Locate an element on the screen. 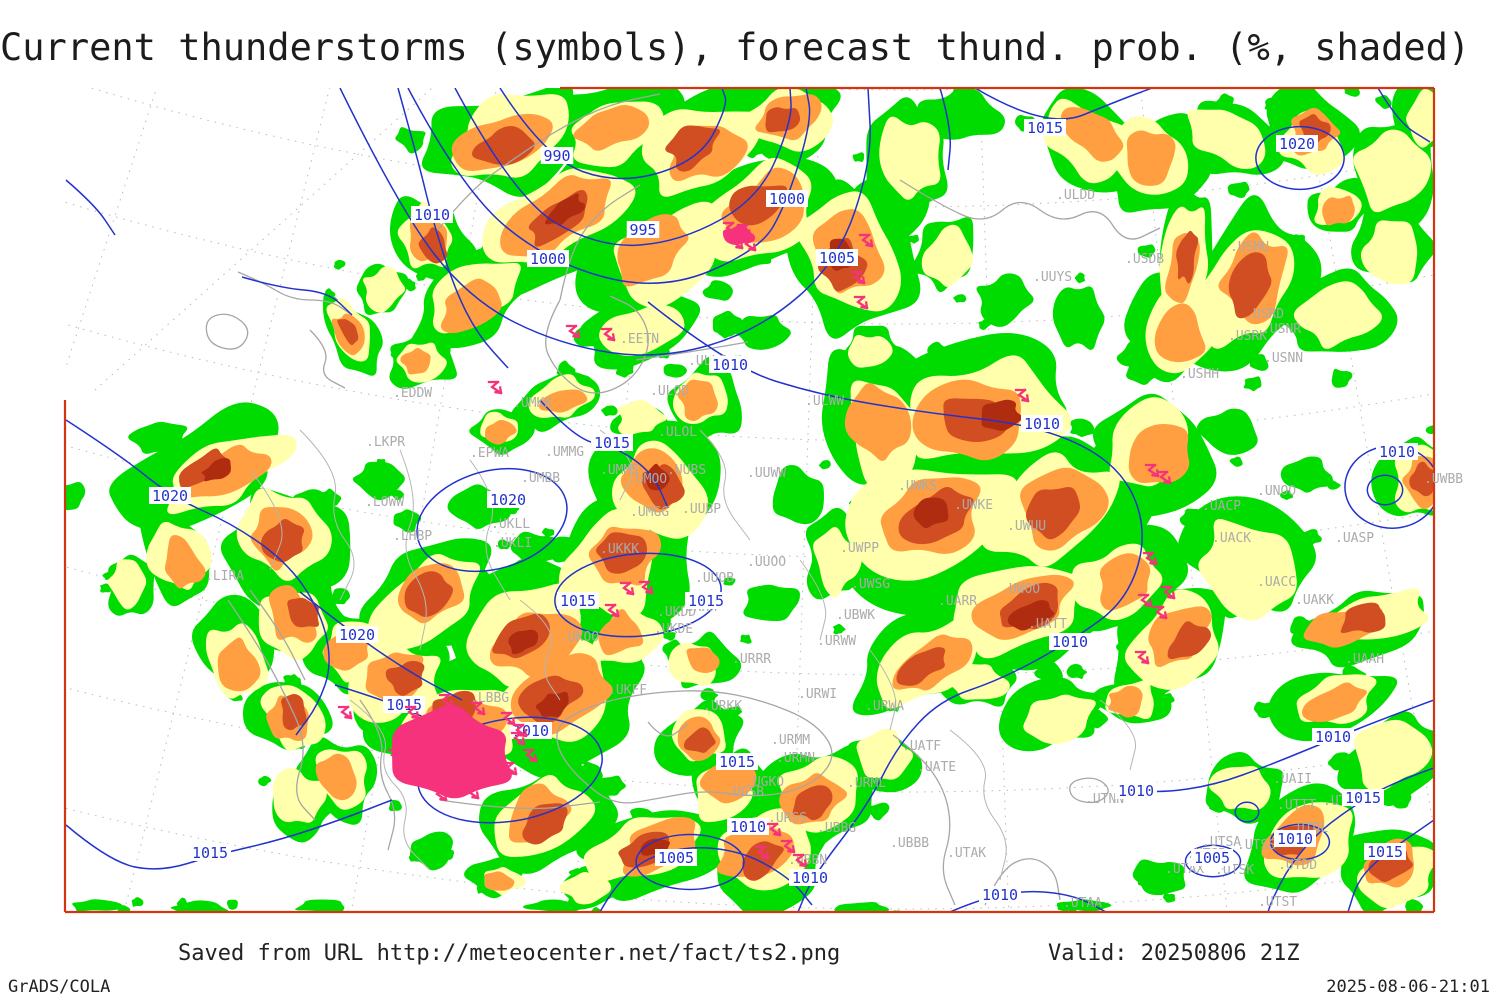  station-label: .UUYS is located at coordinates (1052, 277).